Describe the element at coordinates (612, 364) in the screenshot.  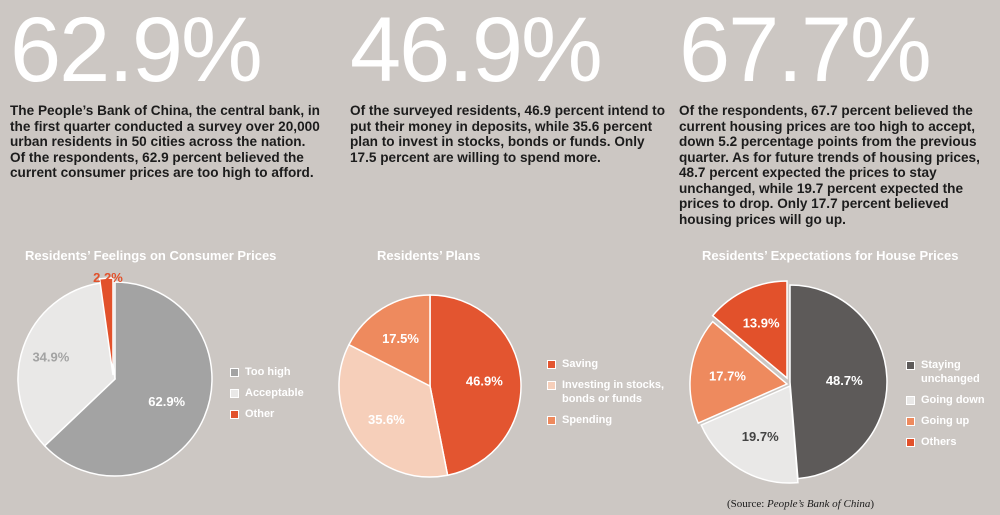
I see `legend-item: Saving` at that location.